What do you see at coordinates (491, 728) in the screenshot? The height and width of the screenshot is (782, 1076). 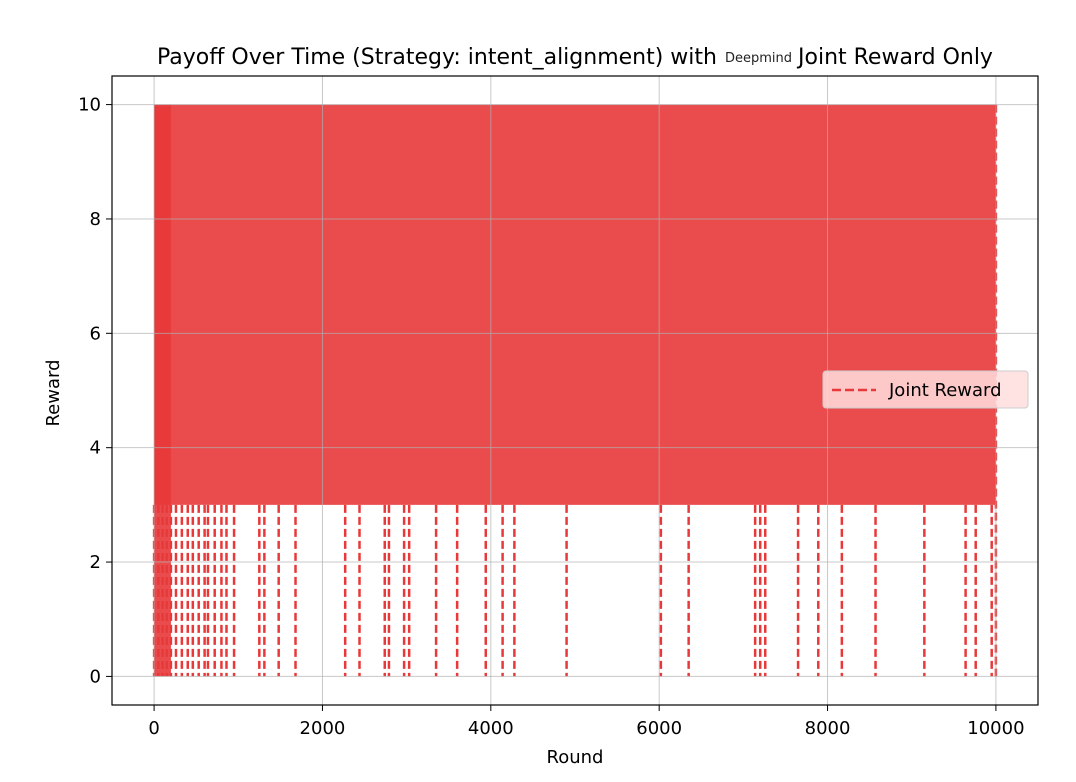 I see `x-tick-label: 4000` at bounding box center [491, 728].